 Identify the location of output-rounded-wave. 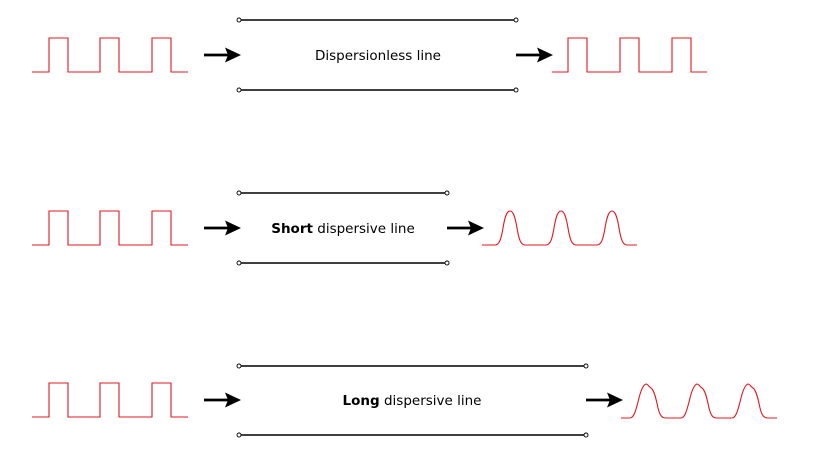
(559, 228).